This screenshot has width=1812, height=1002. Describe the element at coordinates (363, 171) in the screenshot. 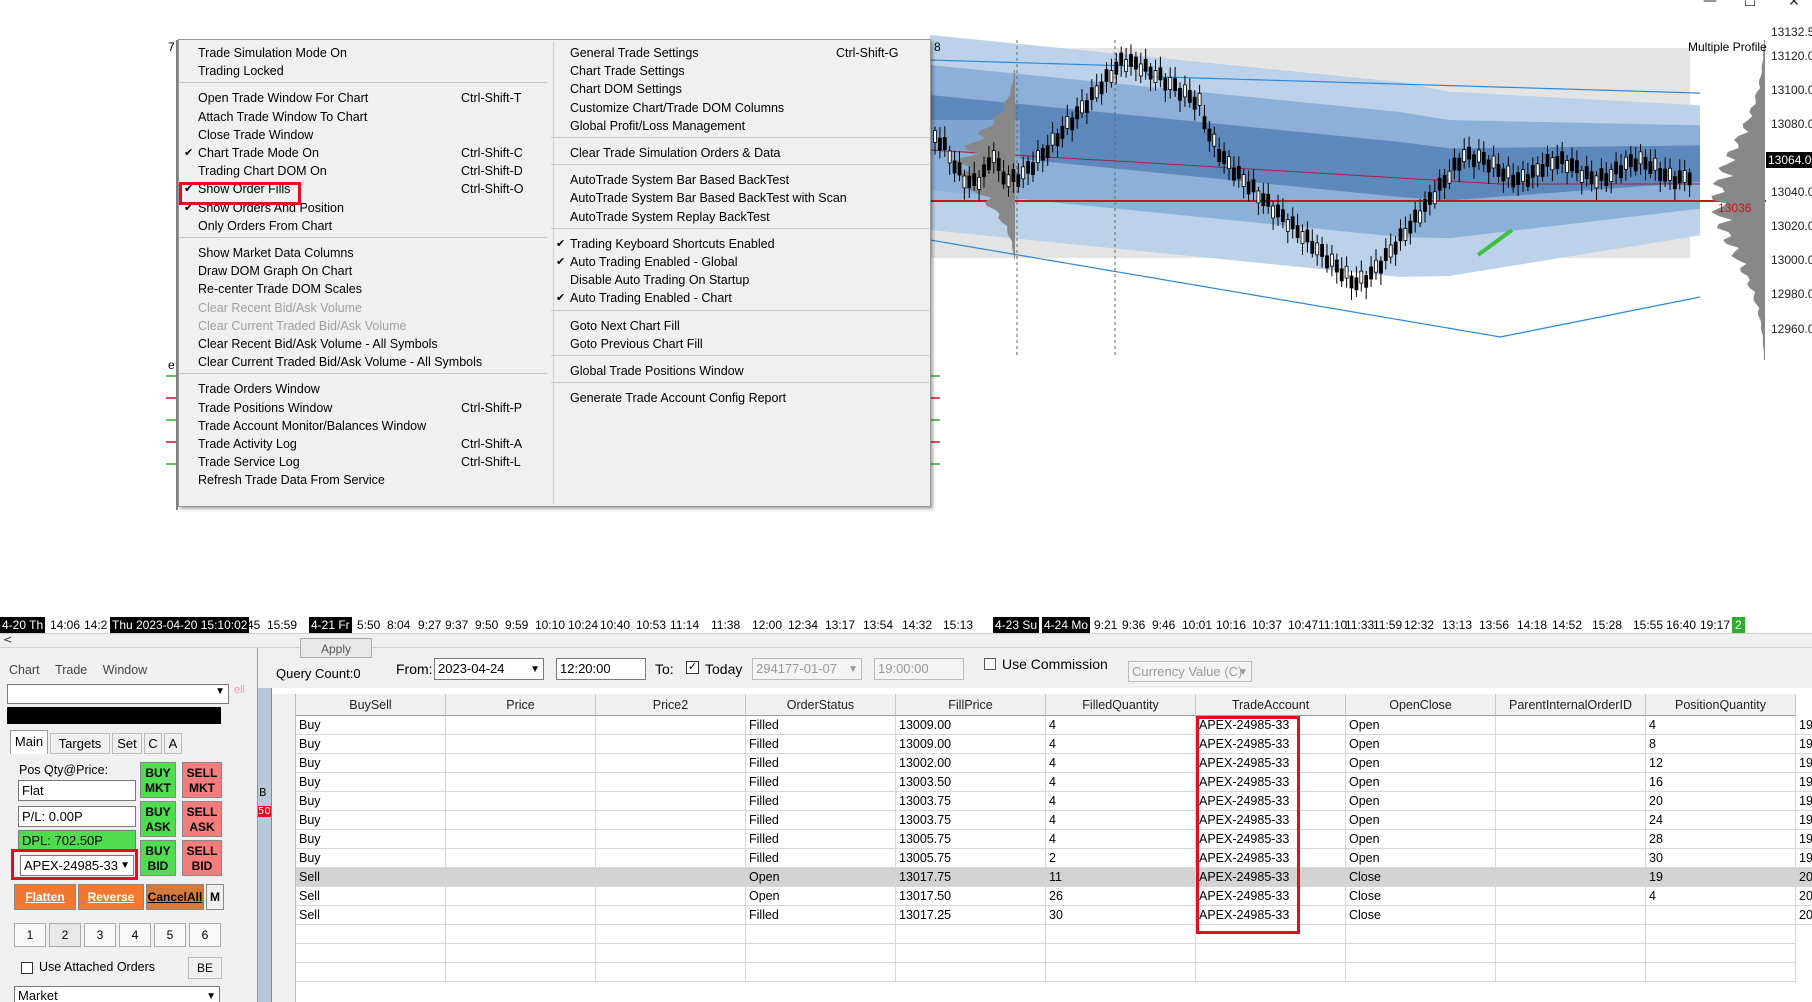

I see `menu-item-trading-chart-dom-on: Trading Chart DOM On Ctrl-Shift-D` at that location.